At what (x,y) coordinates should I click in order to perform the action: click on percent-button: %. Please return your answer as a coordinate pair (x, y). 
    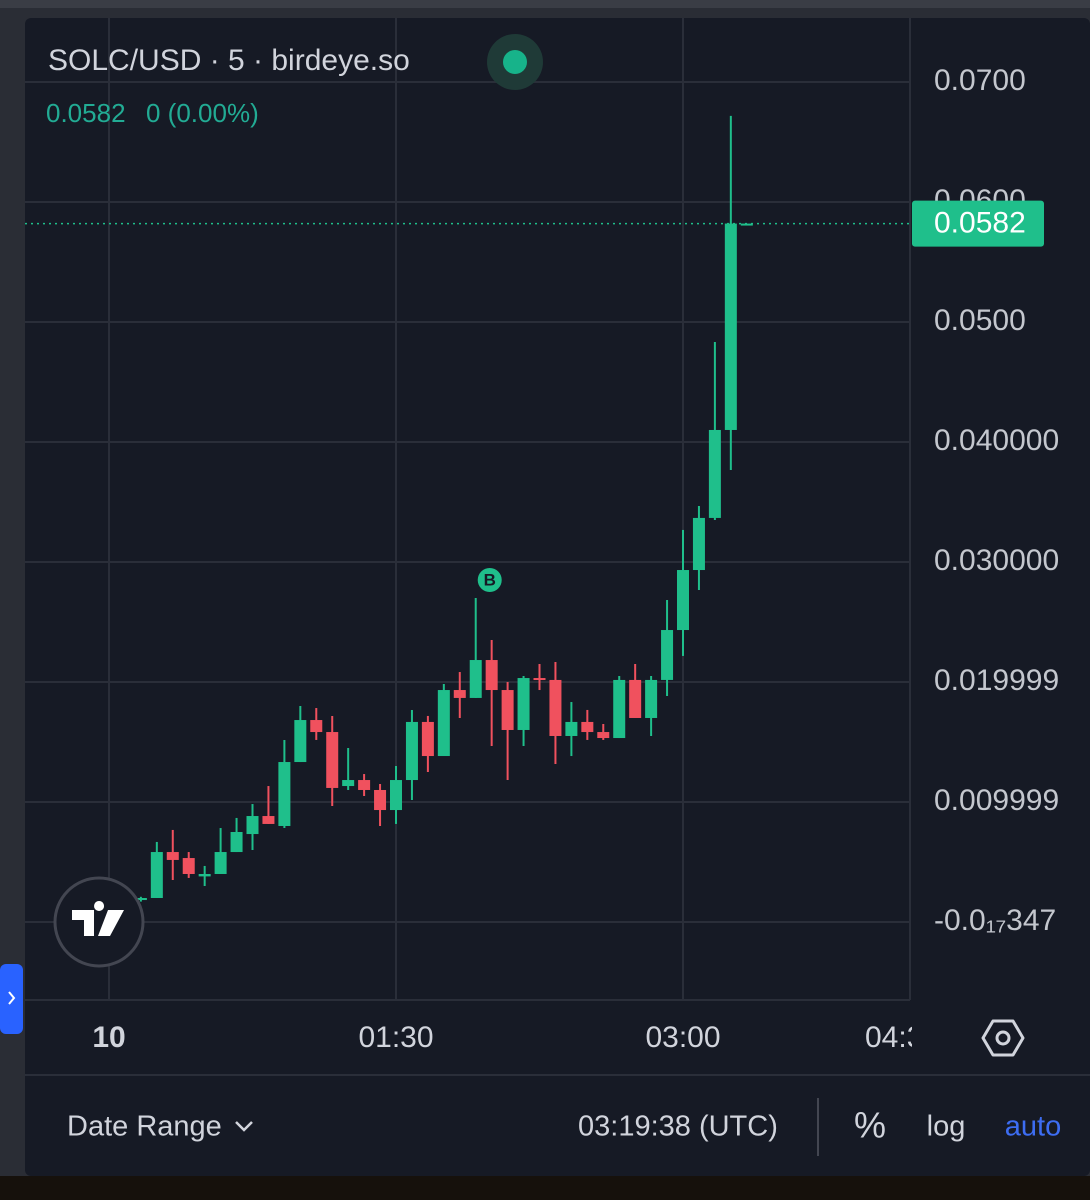
    Looking at the image, I should click on (870, 1125).